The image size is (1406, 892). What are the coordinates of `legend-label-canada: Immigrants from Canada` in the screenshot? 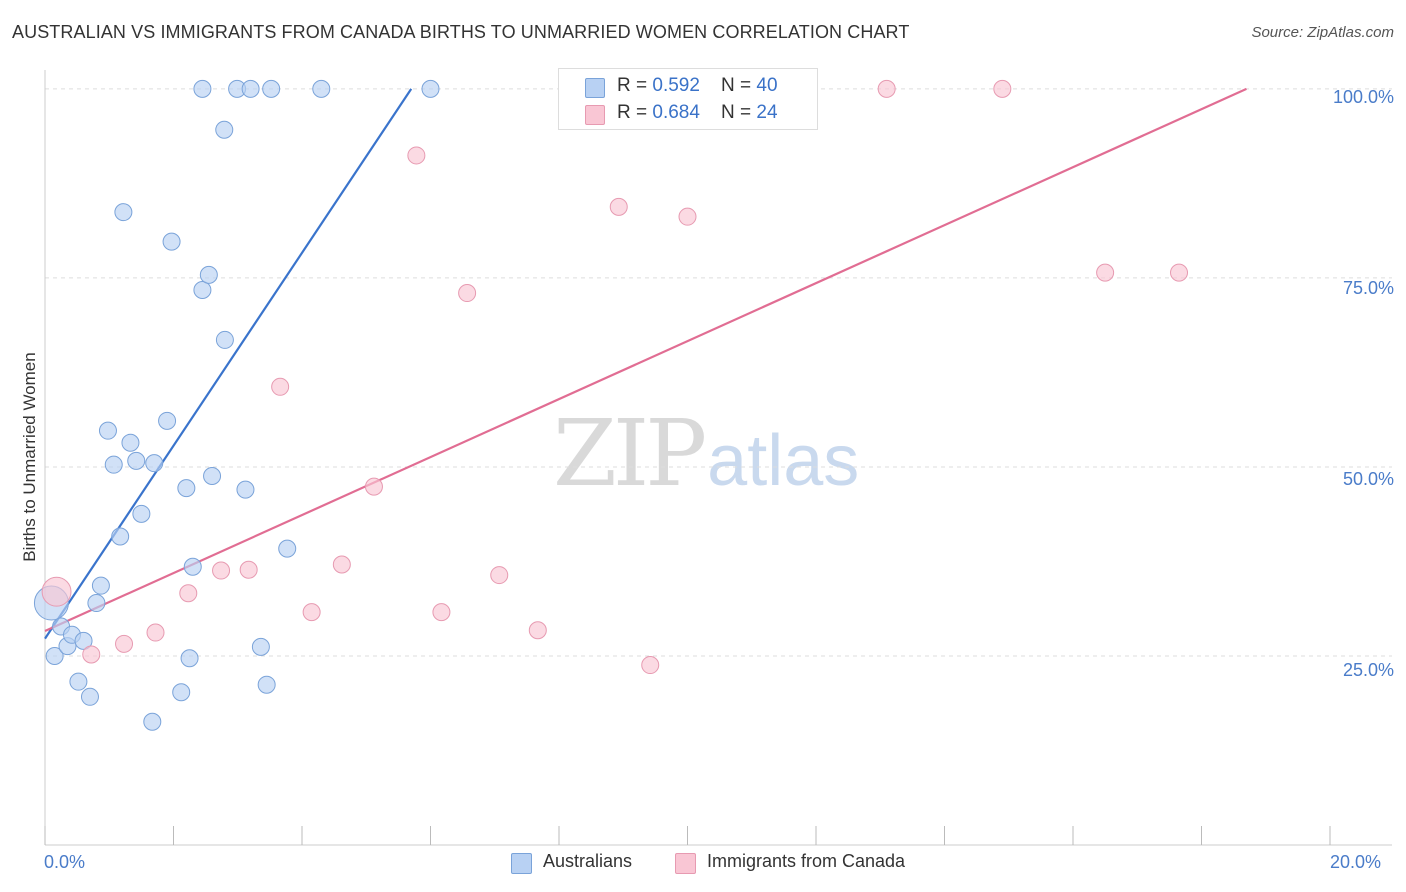 It's located at (806, 861).